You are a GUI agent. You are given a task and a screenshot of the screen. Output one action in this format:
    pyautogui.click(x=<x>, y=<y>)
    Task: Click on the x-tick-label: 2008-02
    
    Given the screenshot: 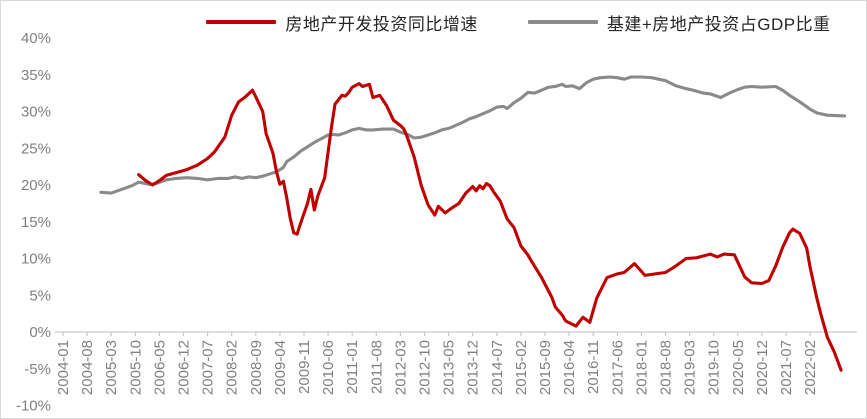 What is the action you would take?
    pyautogui.click(x=232, y=367)
    